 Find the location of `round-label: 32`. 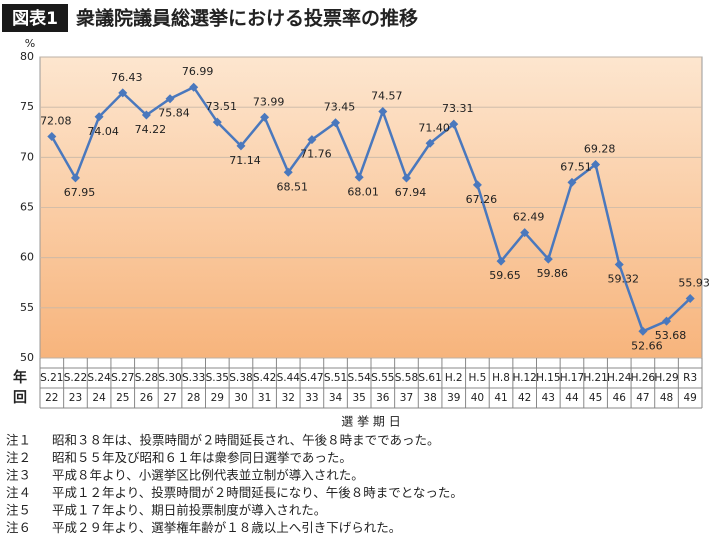

round-label: 32 is located at coordinates (288, 398).